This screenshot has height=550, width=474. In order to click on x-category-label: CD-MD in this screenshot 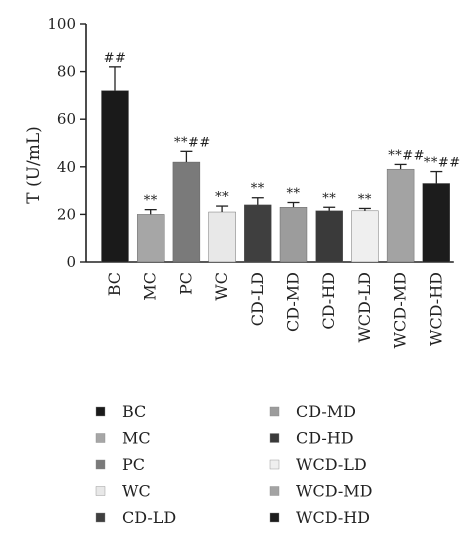, I will do `click(293, 302)`.